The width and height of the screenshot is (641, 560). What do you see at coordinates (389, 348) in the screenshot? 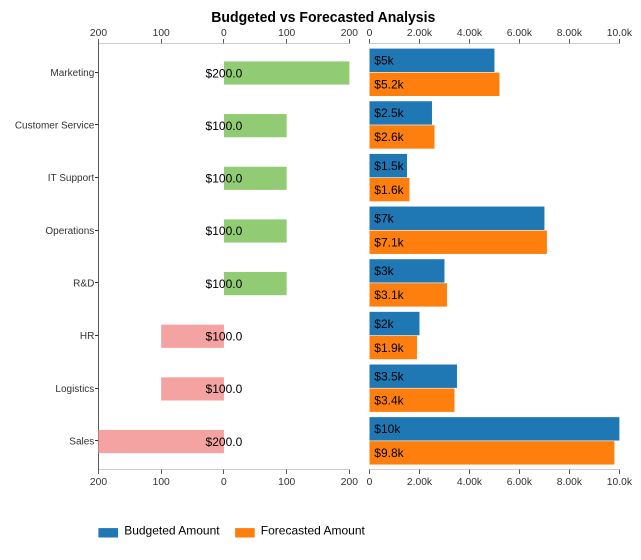
I see `svg-text: $1.9k` at bounding box center [389, 348].